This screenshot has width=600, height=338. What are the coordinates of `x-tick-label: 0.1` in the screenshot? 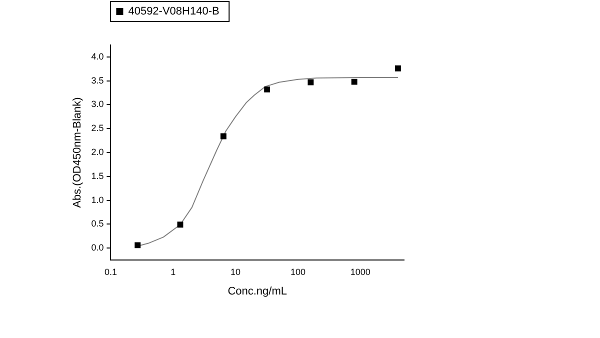 It's located at (110, 271).